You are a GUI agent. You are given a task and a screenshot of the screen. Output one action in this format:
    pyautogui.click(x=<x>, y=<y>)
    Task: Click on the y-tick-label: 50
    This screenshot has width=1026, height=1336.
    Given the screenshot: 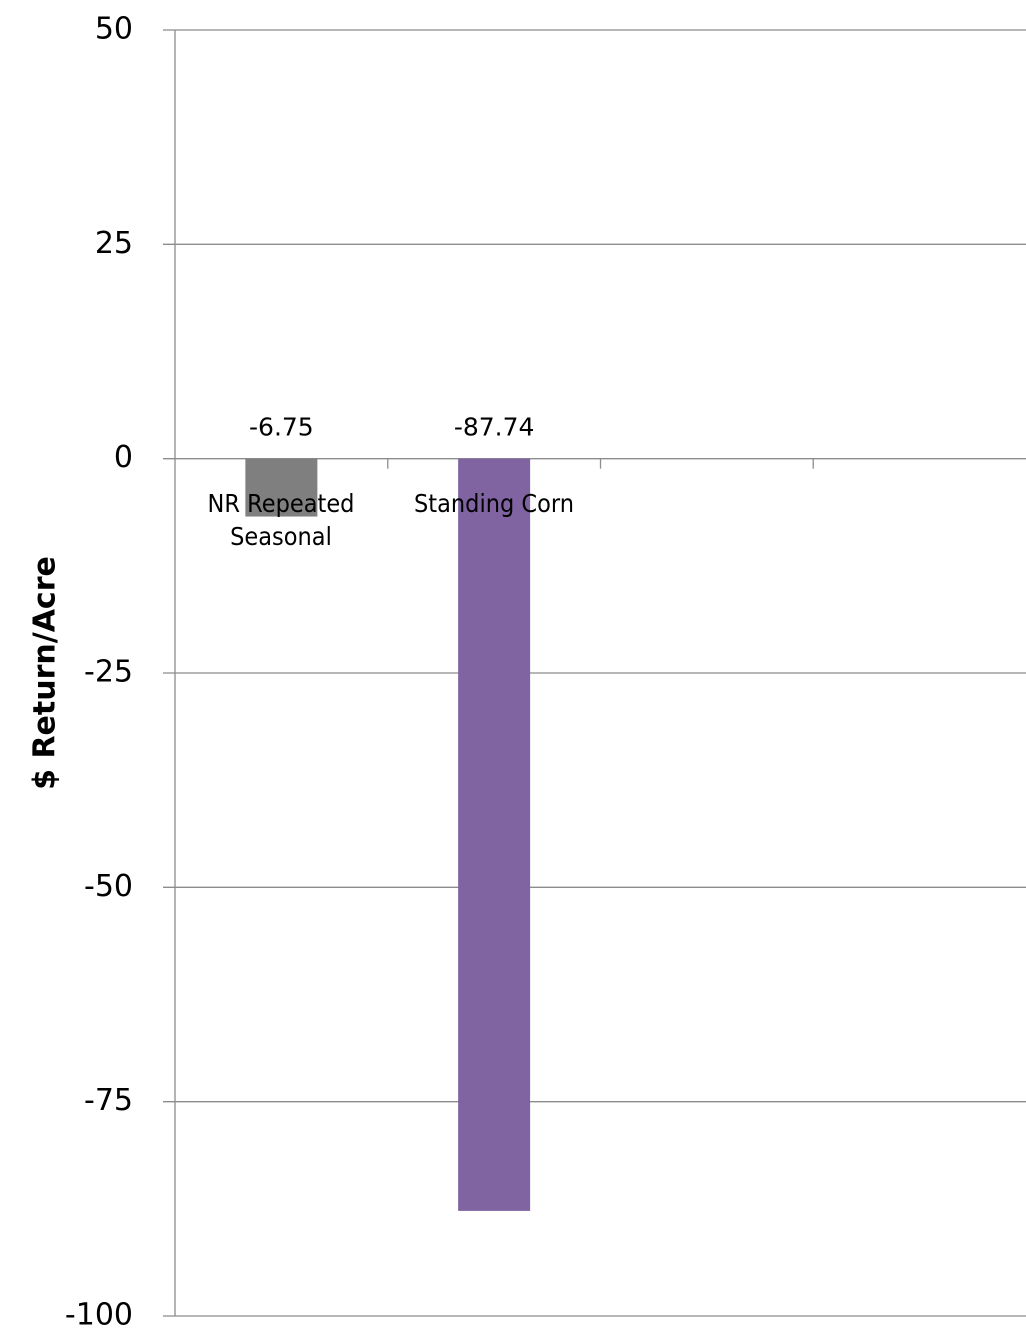 What is the action you would take?
    pyautogui.click(x=114, y=29)
    